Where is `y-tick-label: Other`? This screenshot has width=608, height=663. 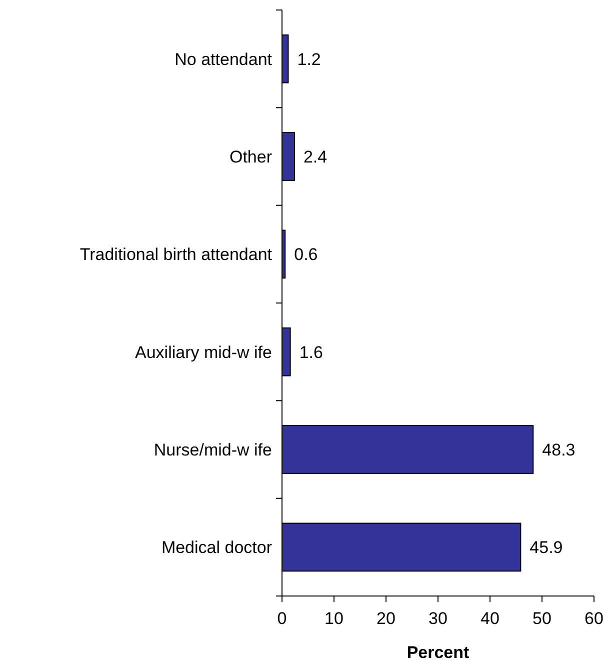
y-tick-label: Other is located at coordinates (250, 156).